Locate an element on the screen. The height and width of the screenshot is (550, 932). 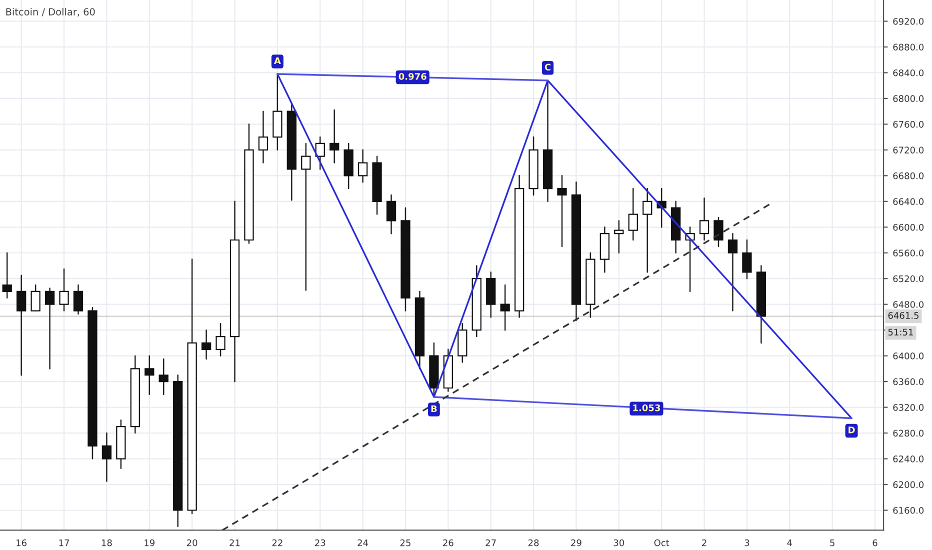
annotation: A is located at coordinates (277, 60).